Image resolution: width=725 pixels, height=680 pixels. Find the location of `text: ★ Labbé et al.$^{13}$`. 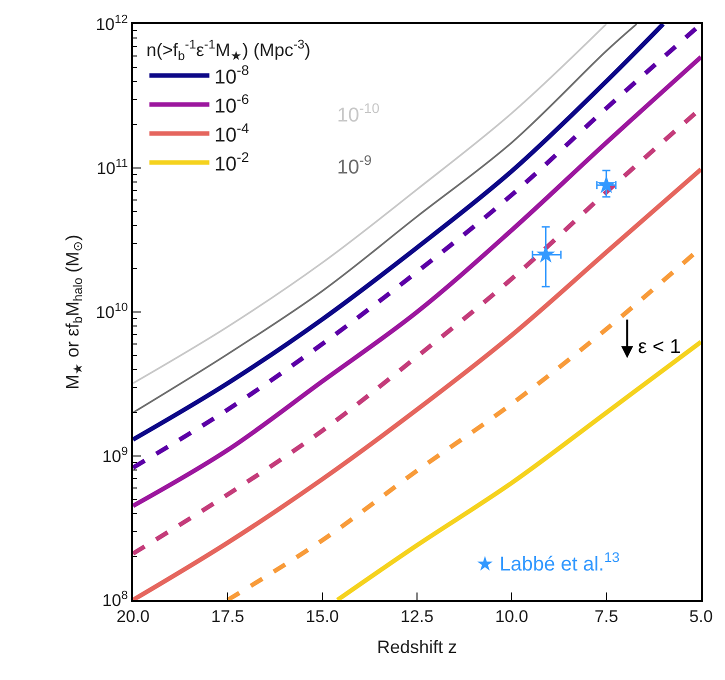

text: ★ Labbé et al.$^{13}$ is located at coordinates (548, 562).